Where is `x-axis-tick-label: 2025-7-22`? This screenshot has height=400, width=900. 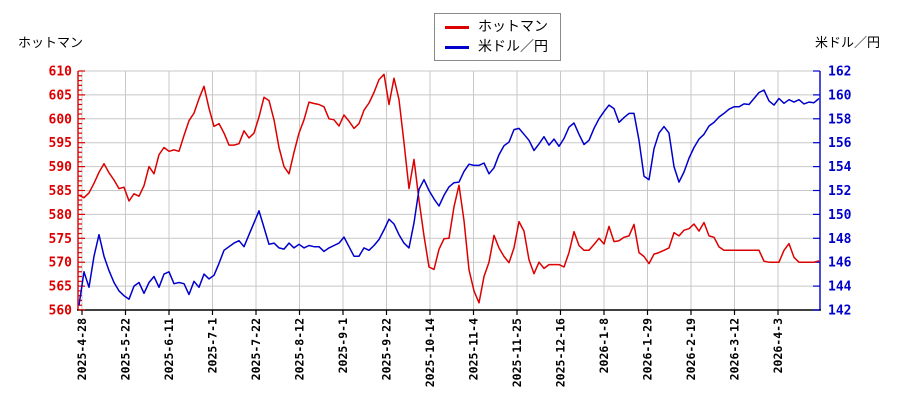 x-axis-tick-label: 2025-7-22 is located at coordinates (256, 349).